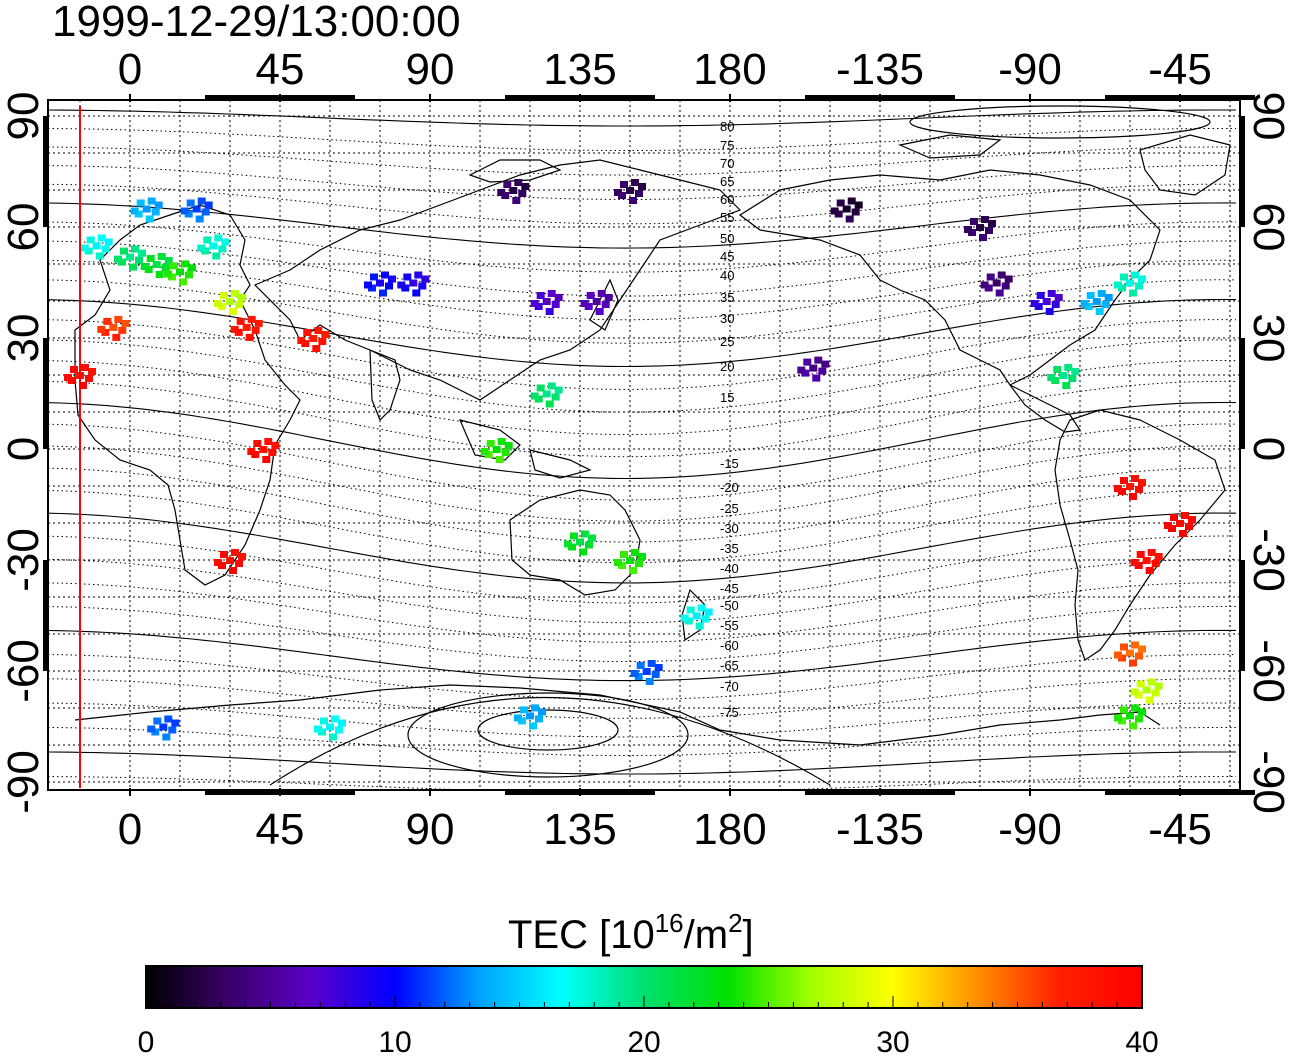  What do you see at coordinates (727, 199) in the screenshot?
I see `magnetic-latitude-label: 60` at bounding box center [727, 199].